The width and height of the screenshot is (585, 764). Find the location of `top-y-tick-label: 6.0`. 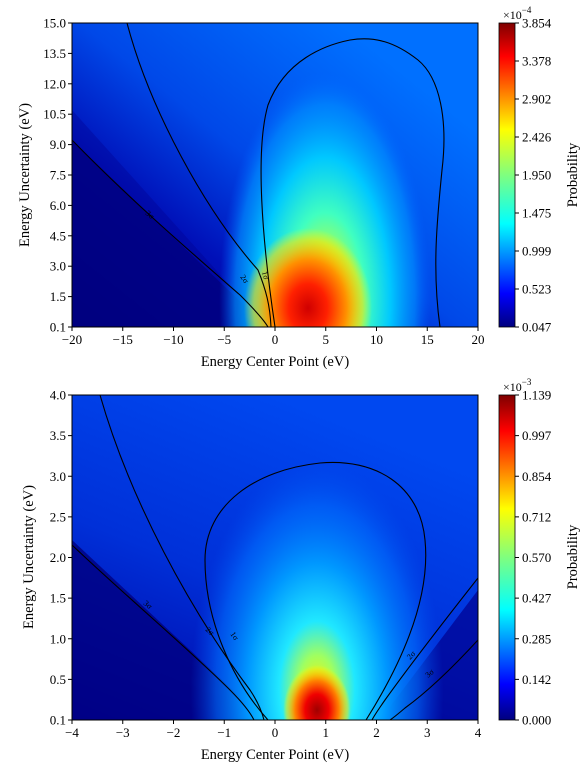

top-y-tick-label: 6.0 is located at coordinates (58, 205).